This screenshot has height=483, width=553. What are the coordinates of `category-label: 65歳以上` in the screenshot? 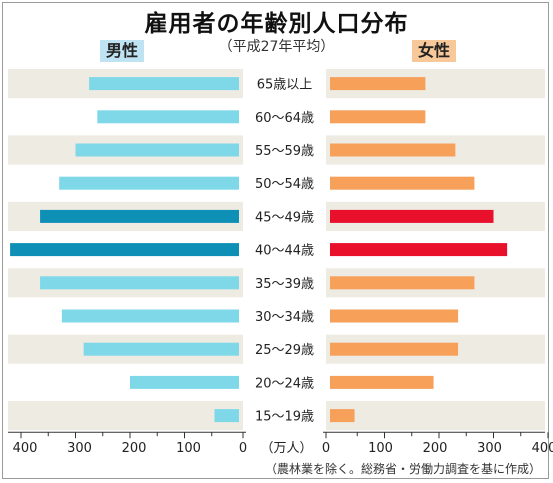 It's located at (285, 85).